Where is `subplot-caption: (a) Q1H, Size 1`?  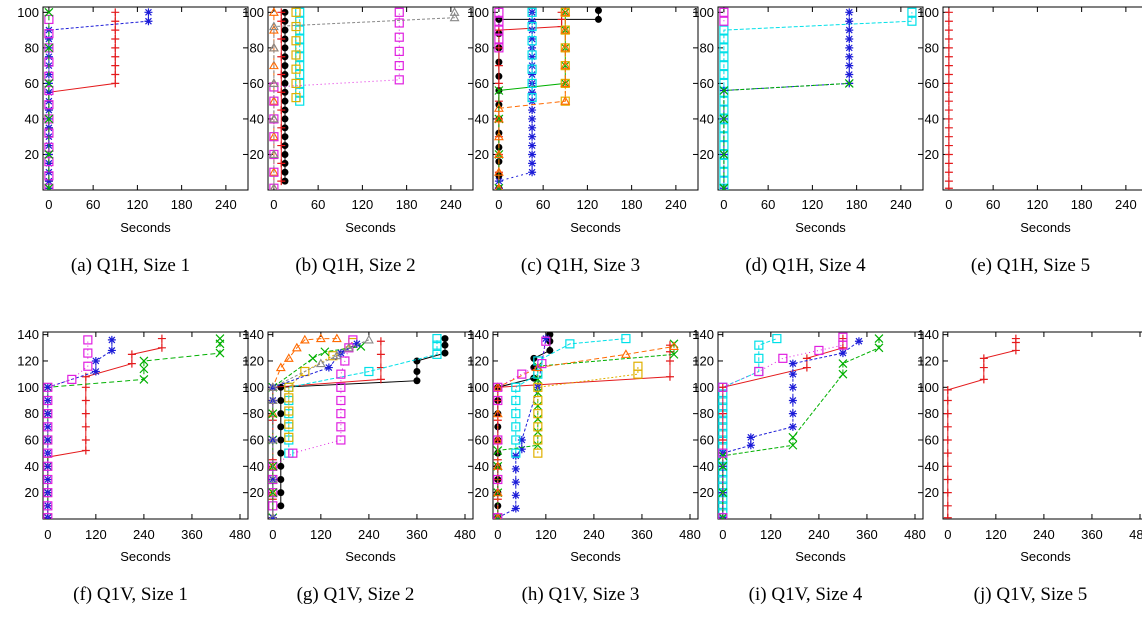 subplot-caption: (a) Q1H, Size 1 is located at coordinates (130, 265).